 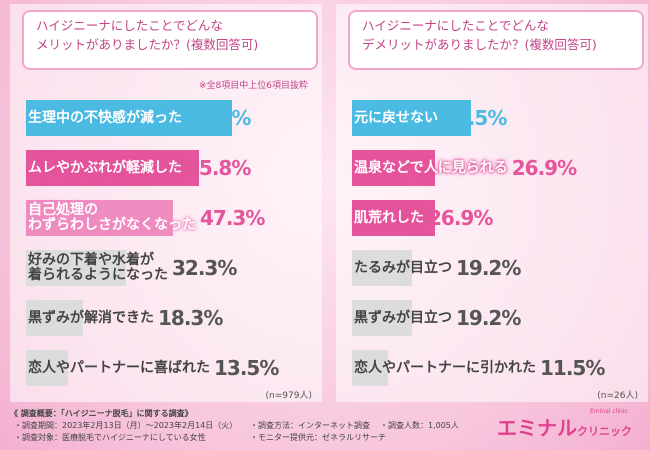 I want to click on logo-tag: Eminal clinic, so click(x=609, y=411).